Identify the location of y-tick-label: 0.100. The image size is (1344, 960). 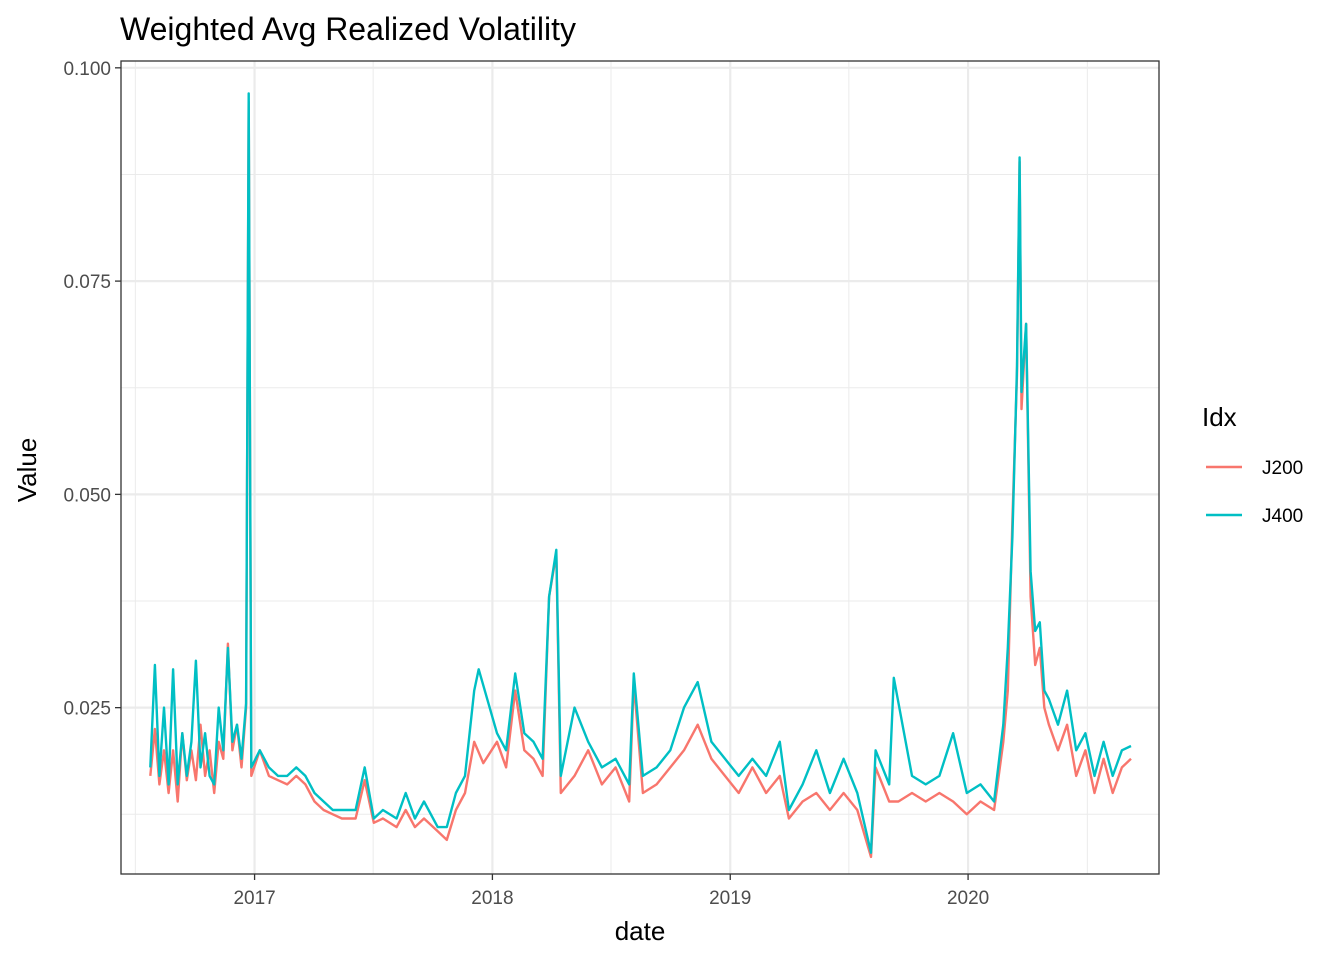
(87, 69).